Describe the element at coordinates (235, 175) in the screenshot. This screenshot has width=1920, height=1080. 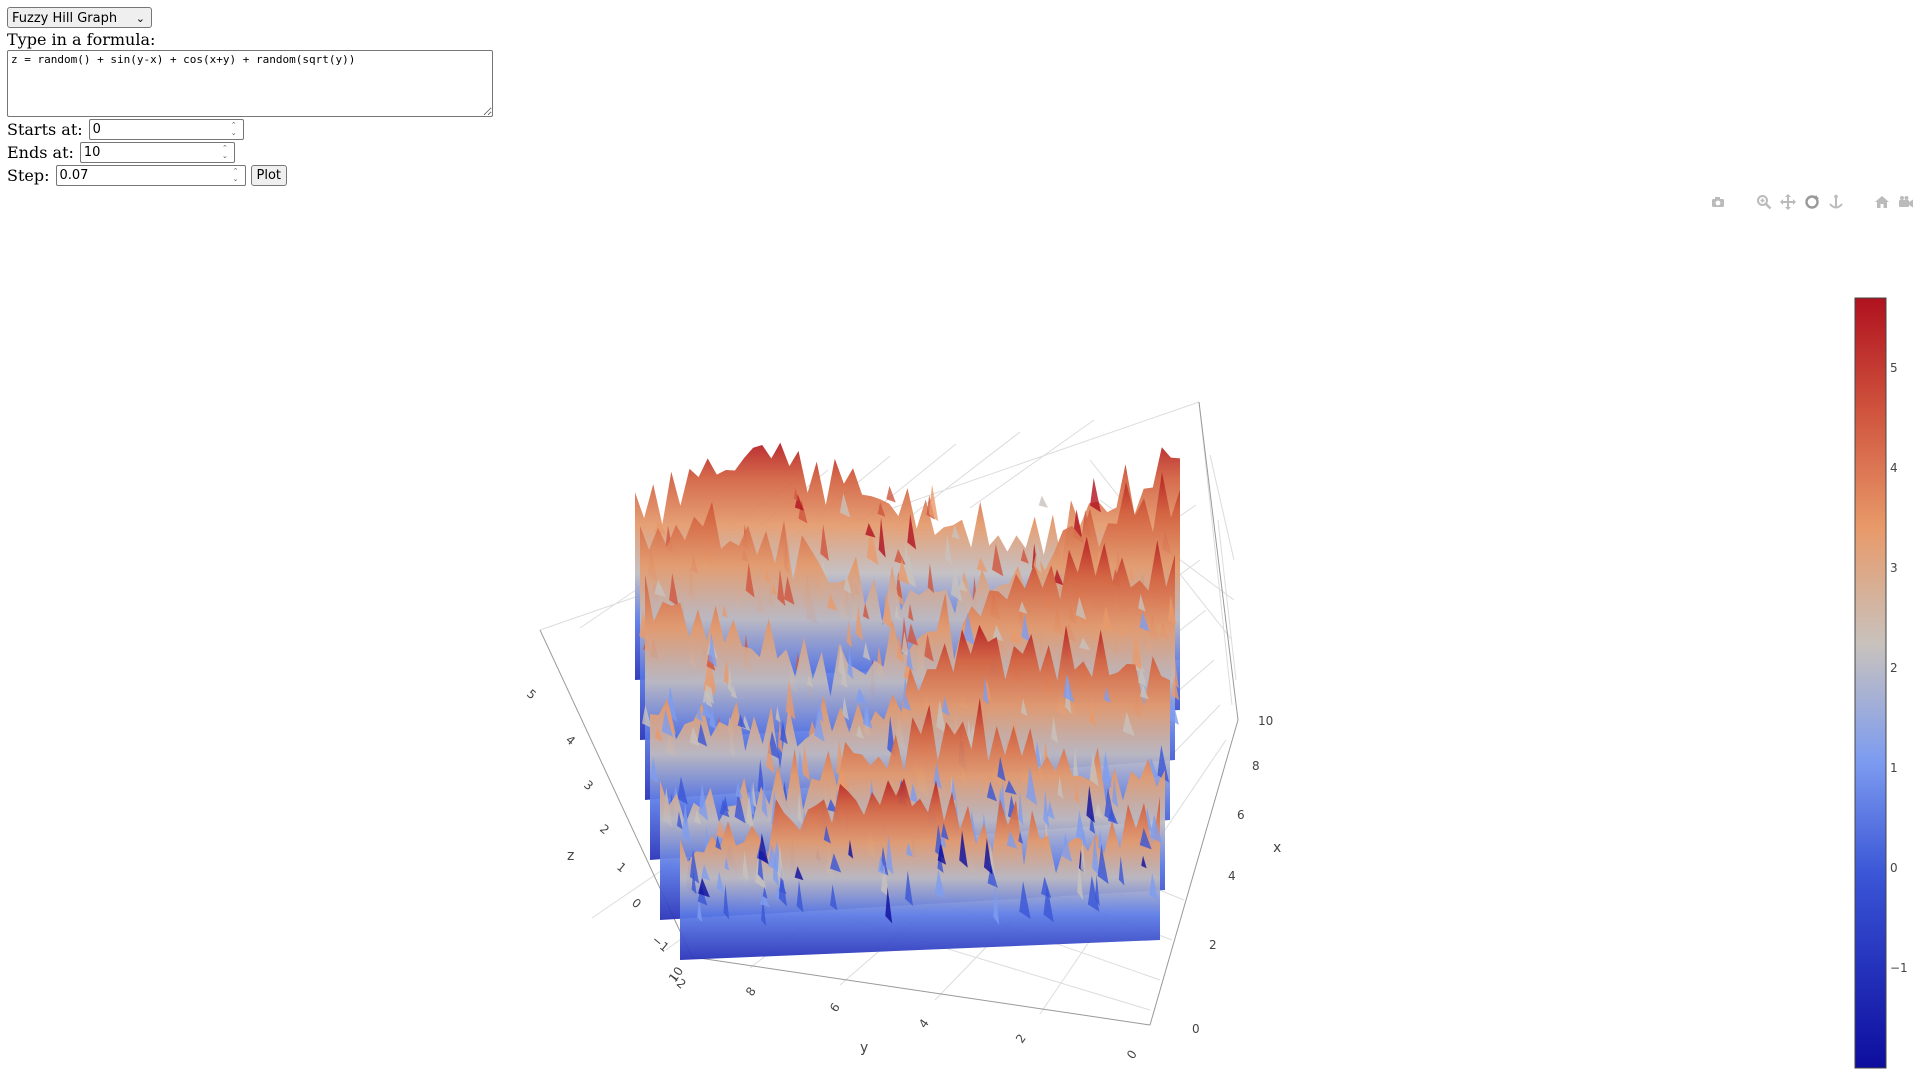
I see `step-spinner-icon: ⌃ ⌄` at that location.